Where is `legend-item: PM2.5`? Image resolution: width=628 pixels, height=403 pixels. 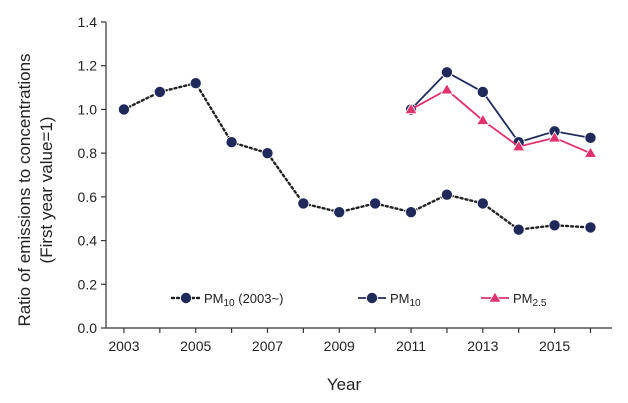 legend-item: PM2.5 is located at coordinates (514, 300).